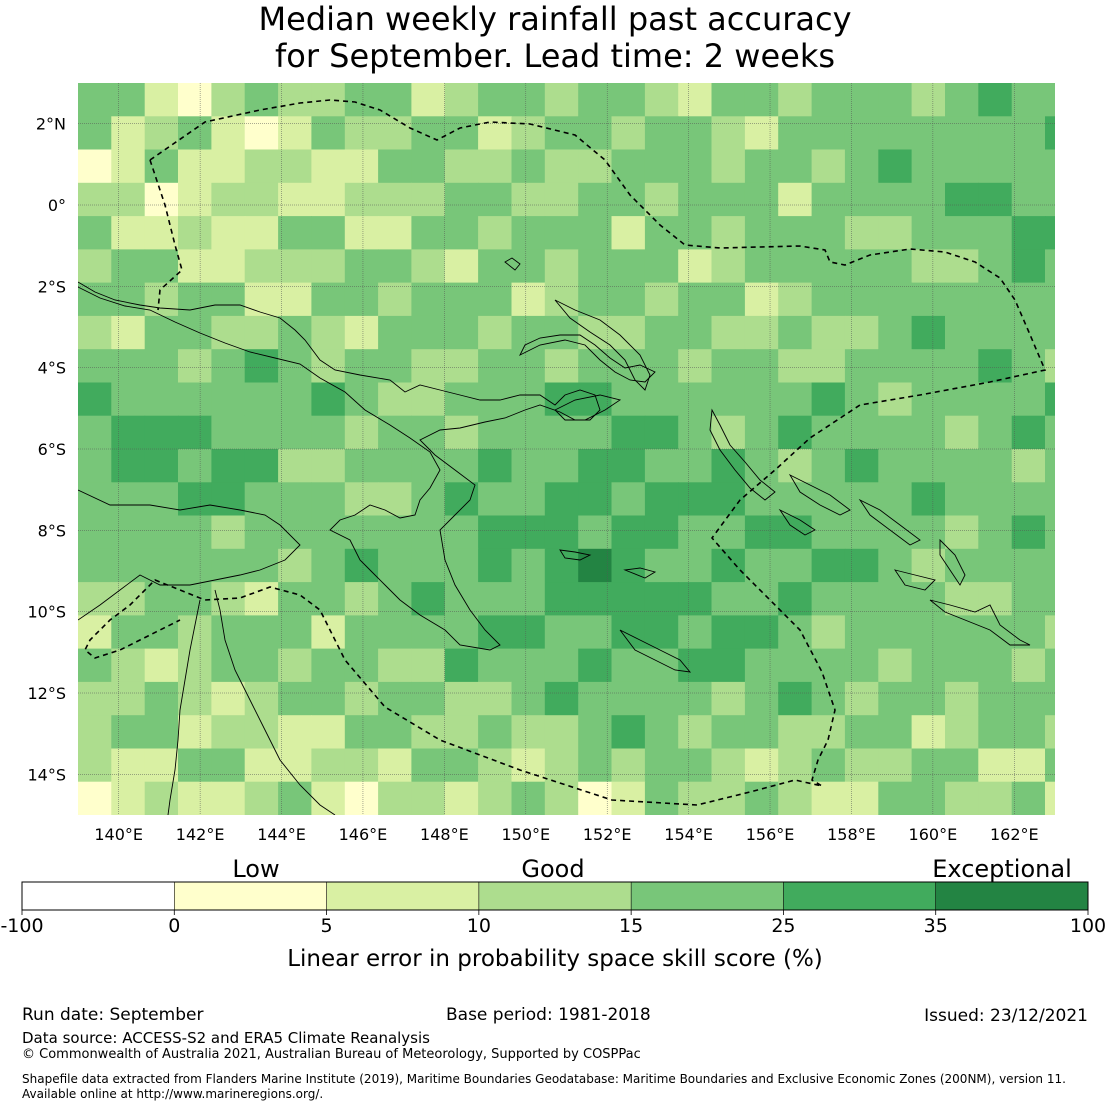 The image size is (1110, 1110). Describe the element at coordinates (851, 834) in the screenshot. I see `longitude-tick-label: 158°E` at that location.